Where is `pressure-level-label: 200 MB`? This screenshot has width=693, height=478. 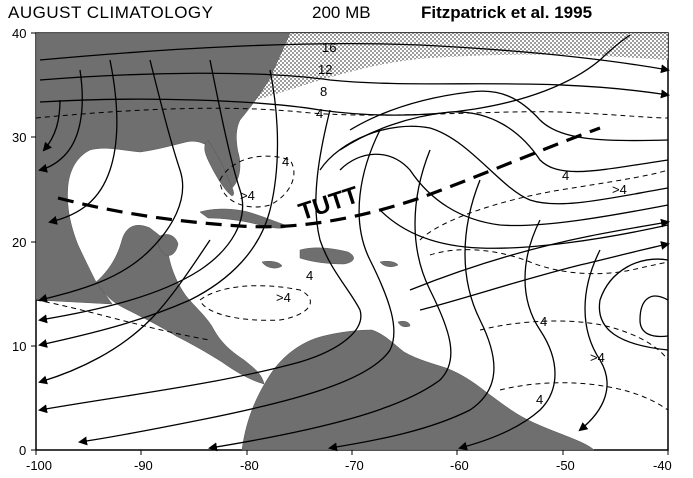 pressure-level-label: 200 MB is located at coordinates (341, 12).